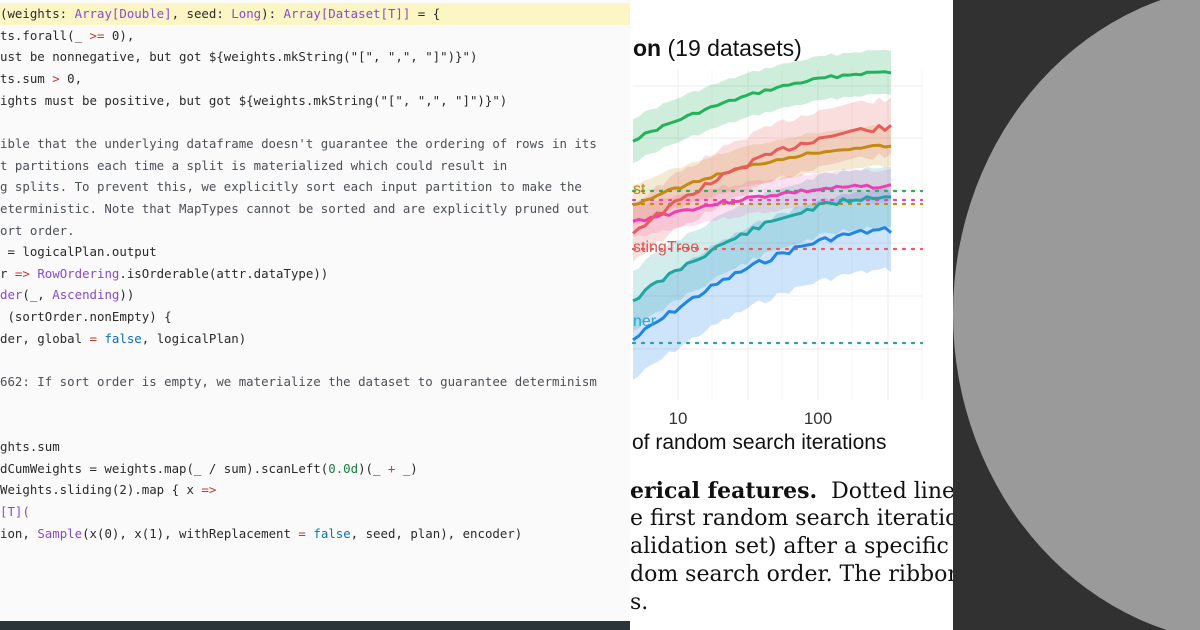  Describe the element at coordinates (762, 249) in the screenshot. I see `line-teal` at that location.